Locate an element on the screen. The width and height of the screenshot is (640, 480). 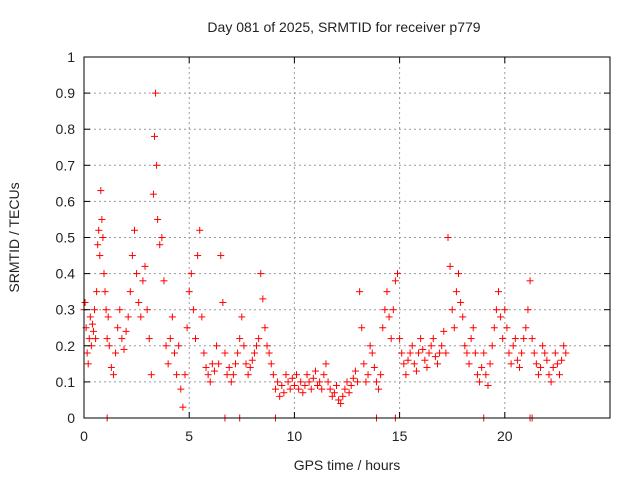
x-tick-label: 20 is located at coordinates (505, 436).